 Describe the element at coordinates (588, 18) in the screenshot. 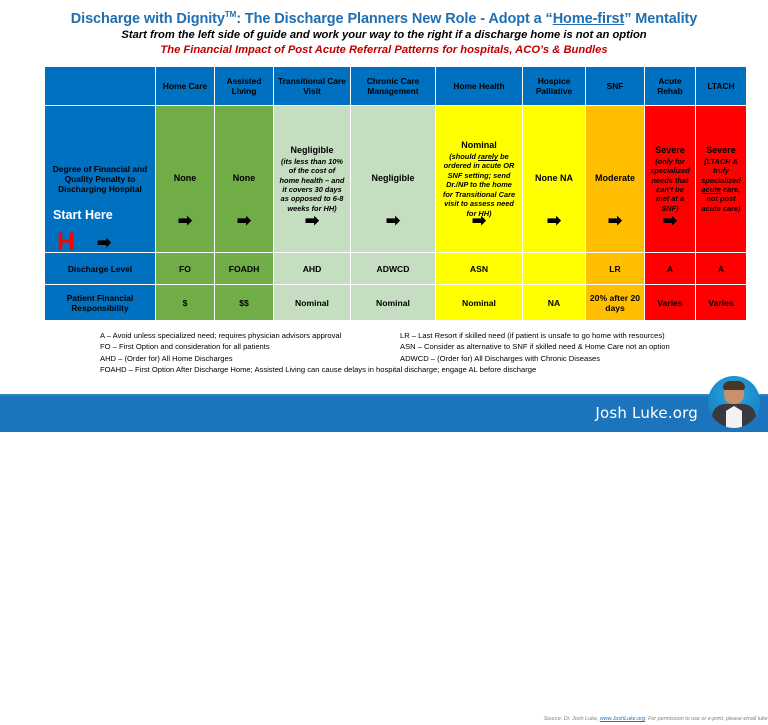

I see `title-home-first: Home-first` at that location.